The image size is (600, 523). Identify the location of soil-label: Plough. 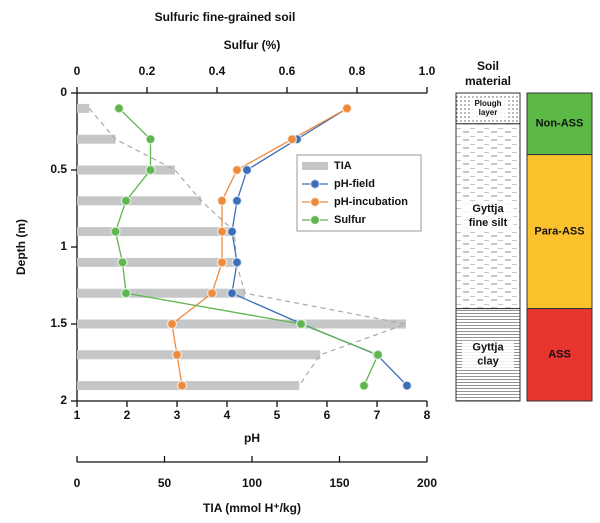
(487, 103).